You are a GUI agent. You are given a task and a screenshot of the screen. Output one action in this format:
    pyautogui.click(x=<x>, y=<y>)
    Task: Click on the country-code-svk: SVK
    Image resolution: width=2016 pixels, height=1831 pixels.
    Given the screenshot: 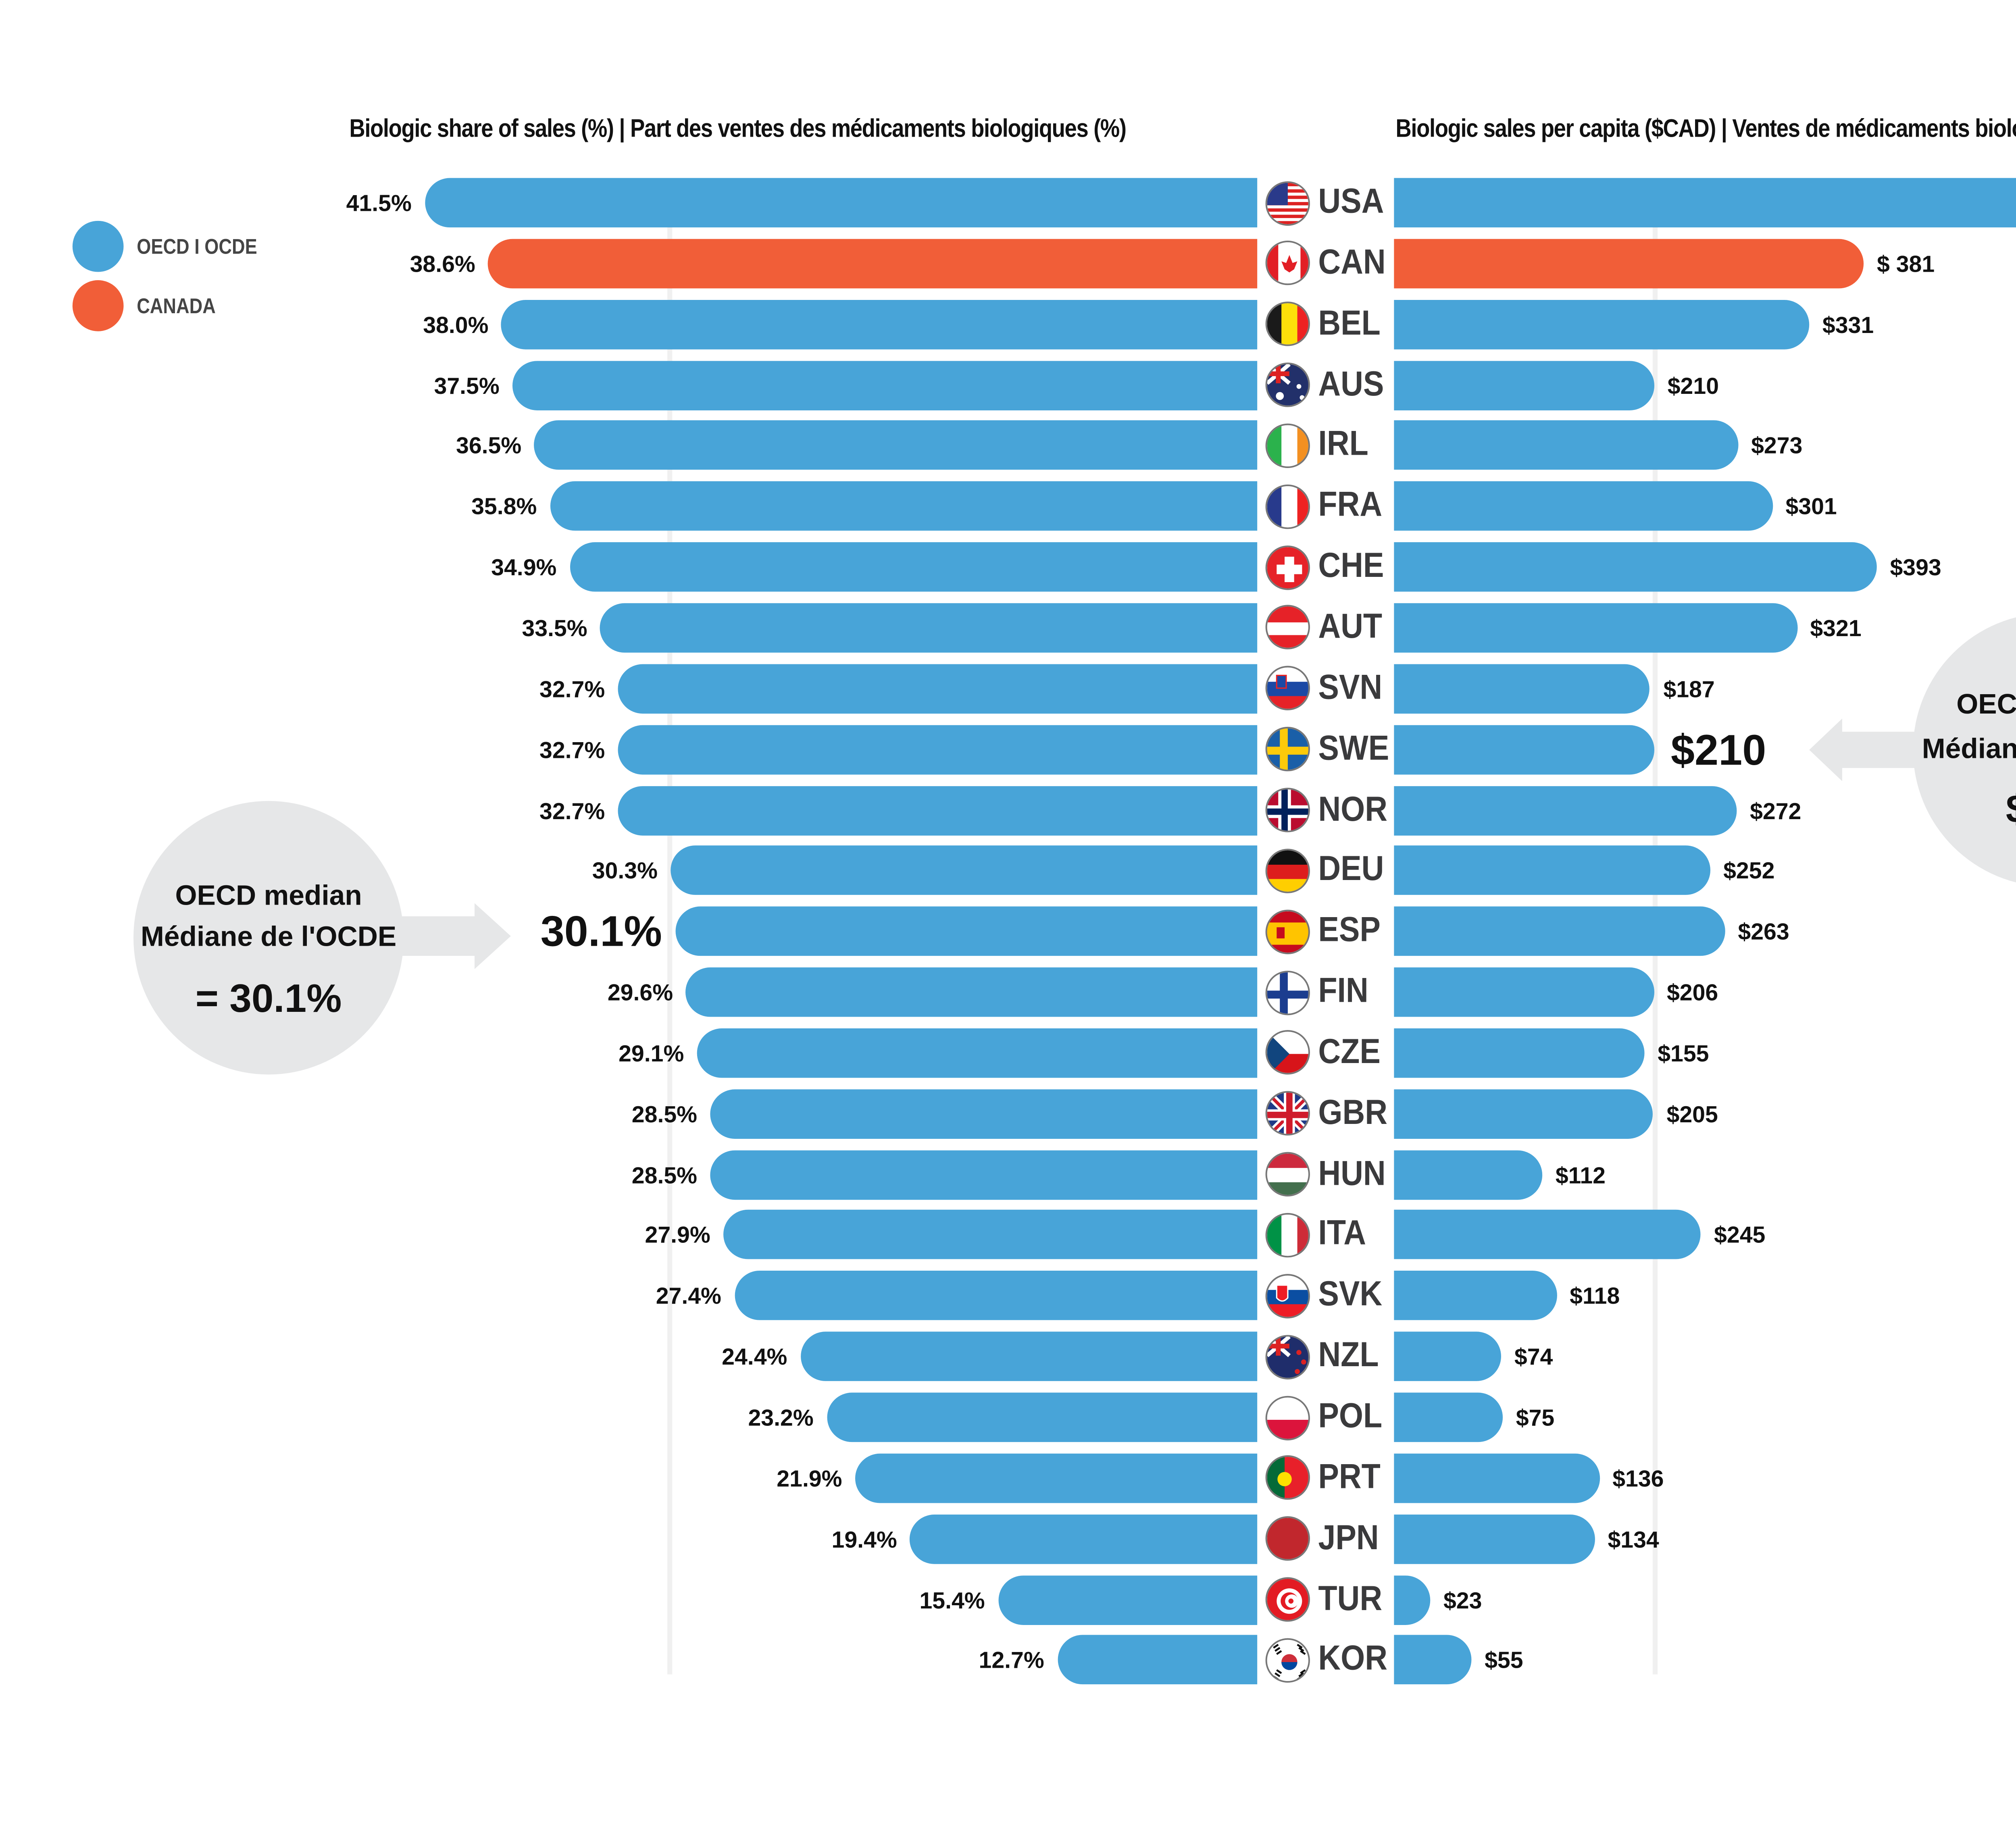 What is the action you would take?
    pyautogui.click(x=1350, y=1295)
    